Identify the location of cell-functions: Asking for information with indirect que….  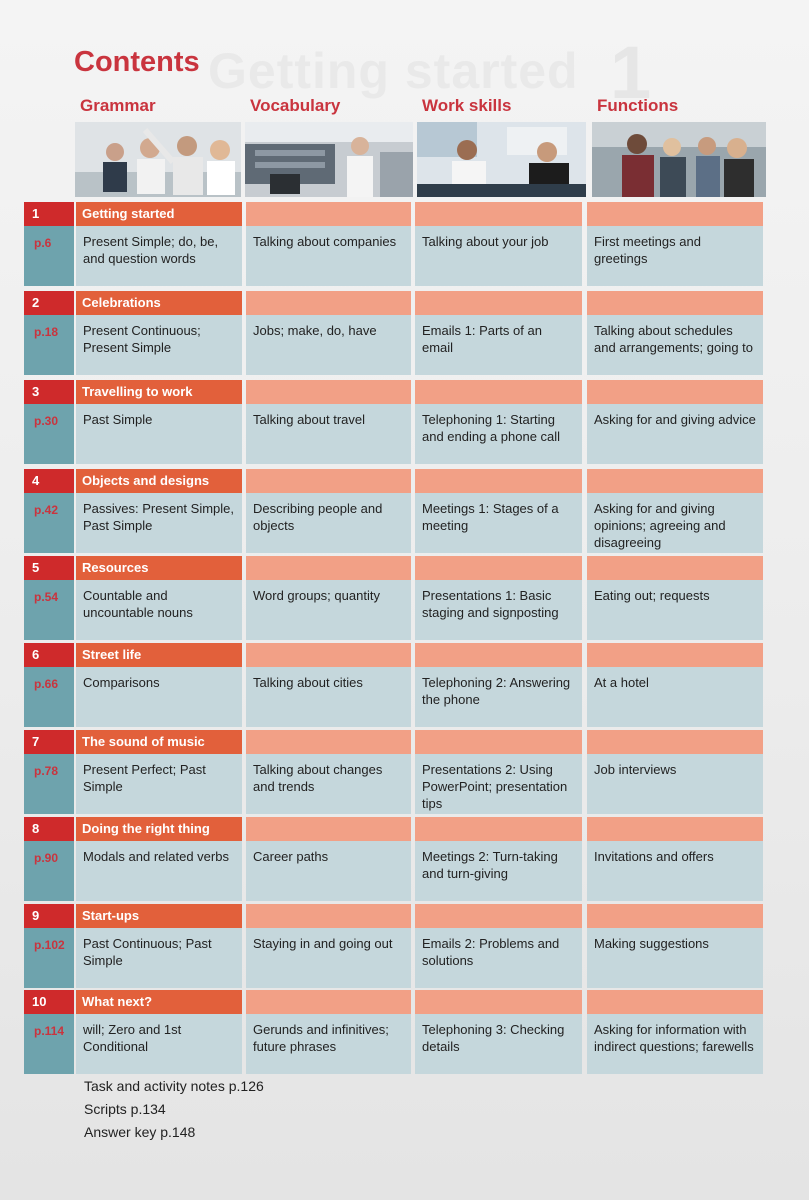
(675, 1032).